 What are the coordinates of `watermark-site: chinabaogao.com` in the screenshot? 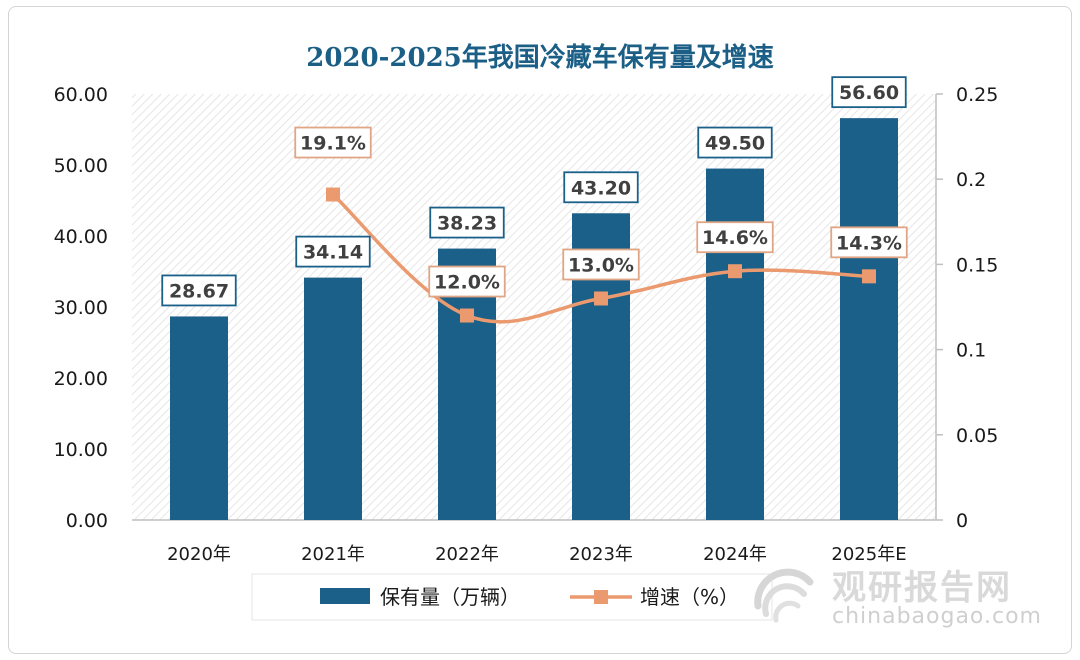 It's located at (937, 616).